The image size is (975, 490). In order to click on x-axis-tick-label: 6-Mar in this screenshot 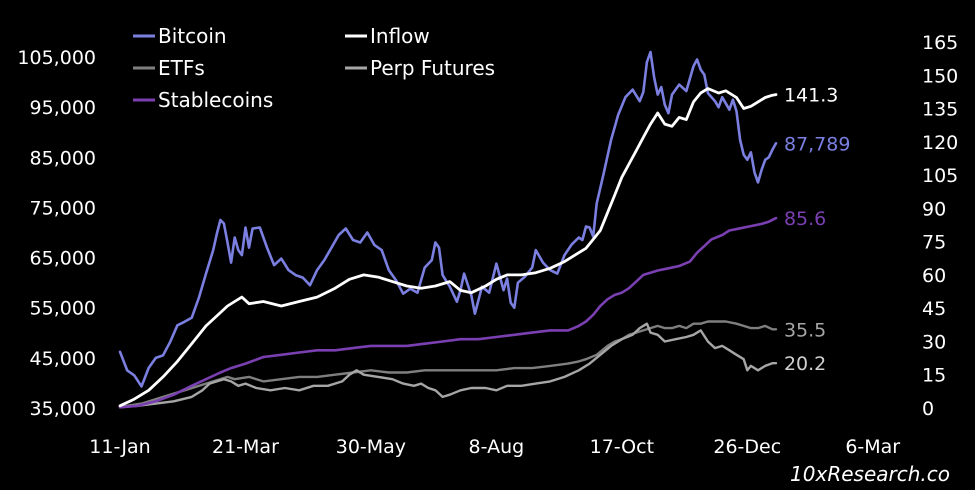, I will do `click(872, 447)`.